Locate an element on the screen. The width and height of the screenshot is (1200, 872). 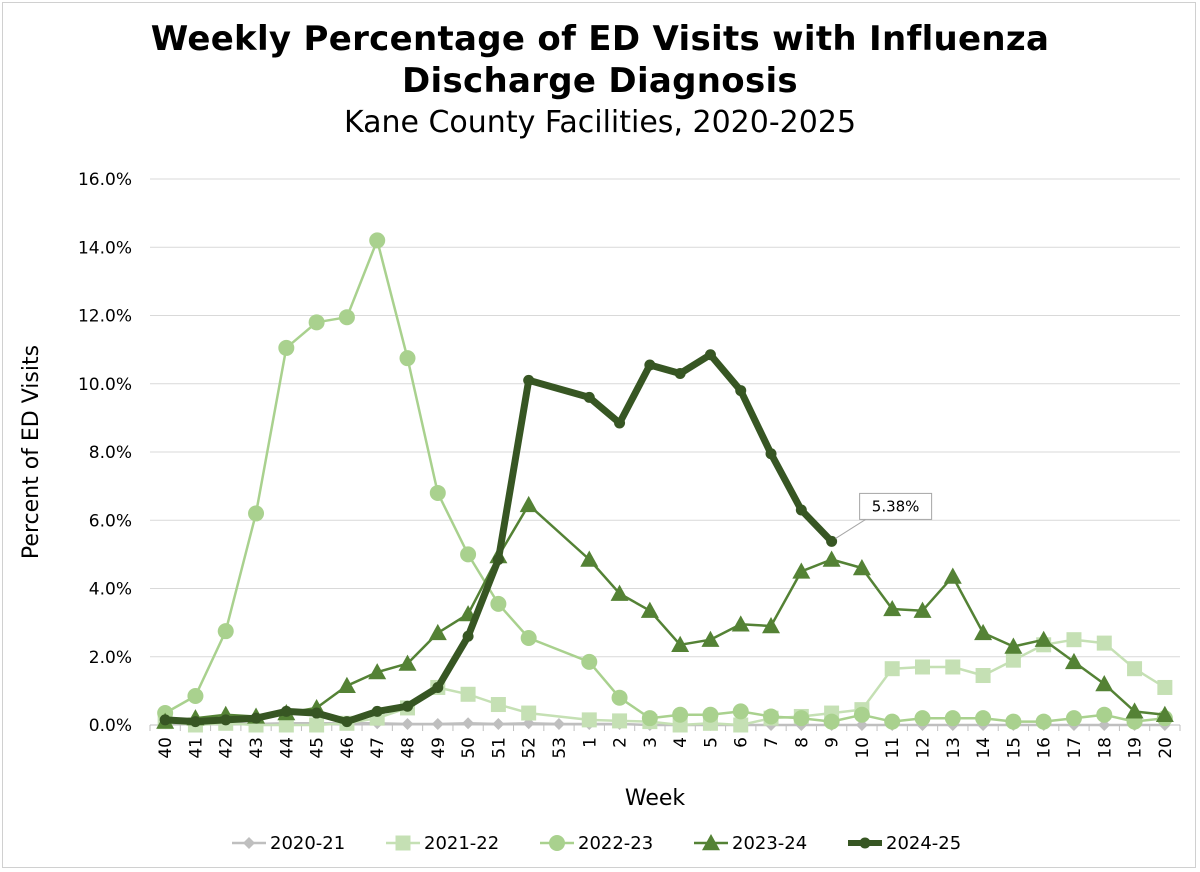
x-tick-label: 45 is located at coordinates (318, 748).